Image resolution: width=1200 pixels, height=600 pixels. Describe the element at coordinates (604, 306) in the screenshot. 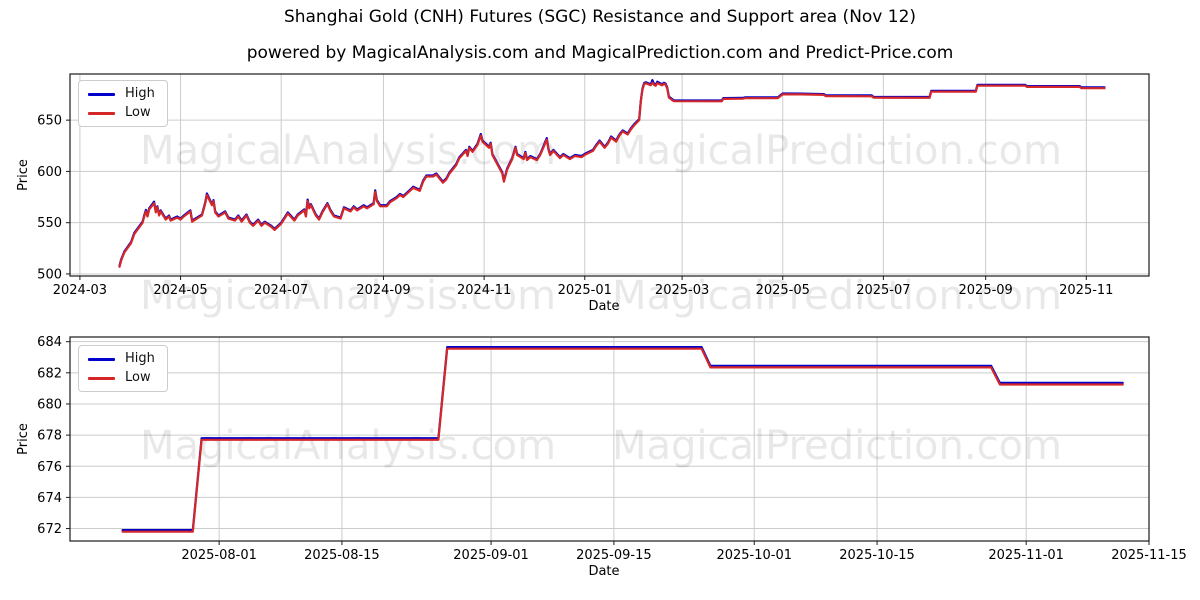

I see `x-axis-label-top: Date` at that location.